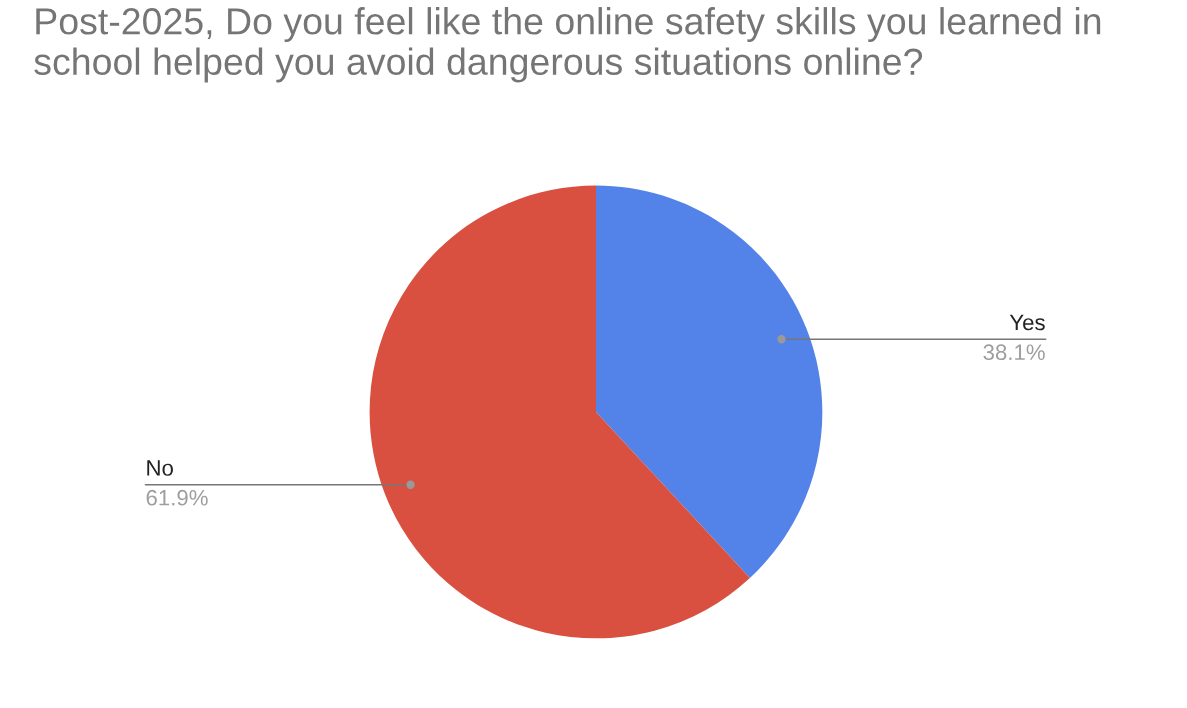 The height and width of the screenshot is (708, 1187). I want to click on data-label: 38.1%, so click(1014, 352).